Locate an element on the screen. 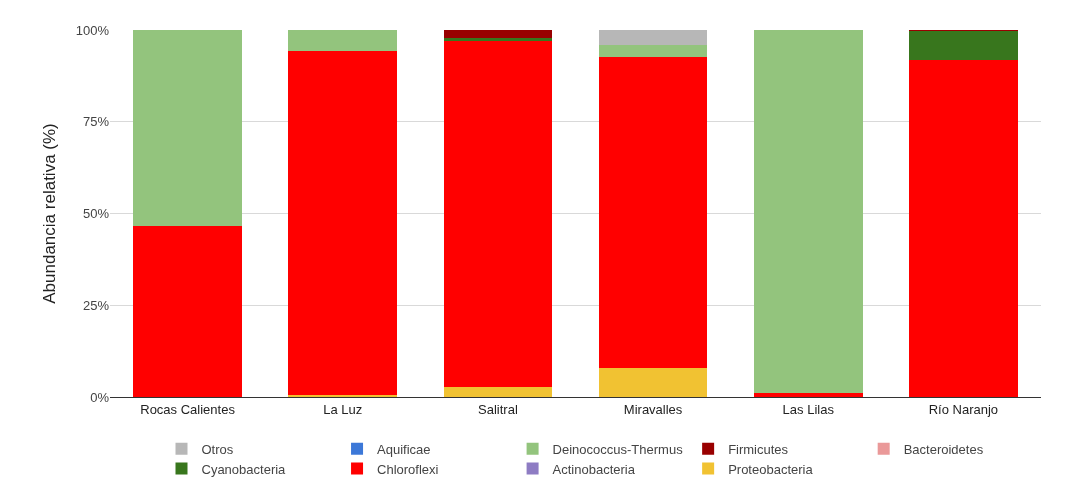 This screenshot has width=1091, height=496. legend-label: Actinobacteria is located at coordinates (594, 469).